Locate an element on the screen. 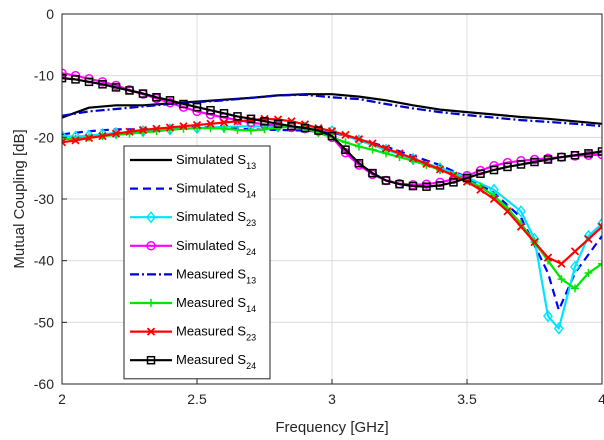 This screenshot has width=604, height=440. legend-item-simulated-s-23: Simulated S23 is located at coordinates (193, 218).